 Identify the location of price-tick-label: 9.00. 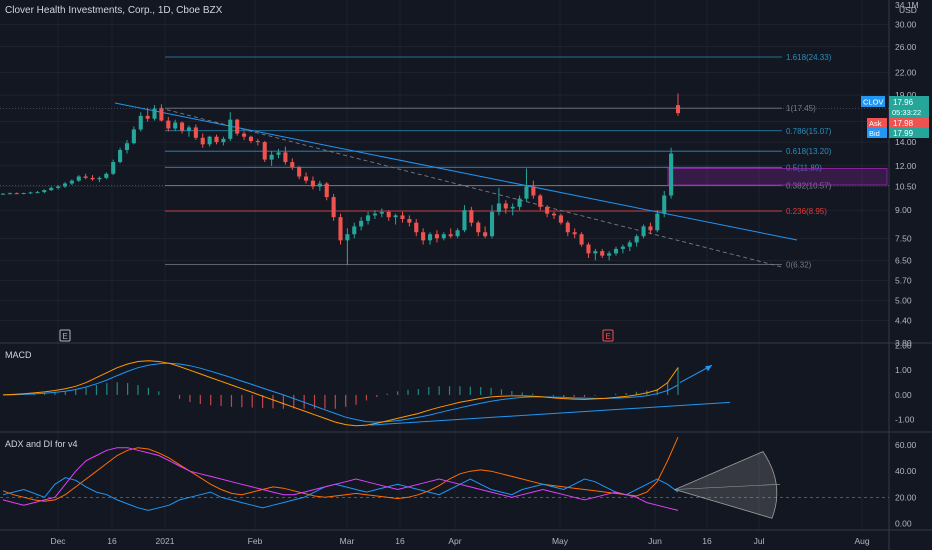
(903, 210).